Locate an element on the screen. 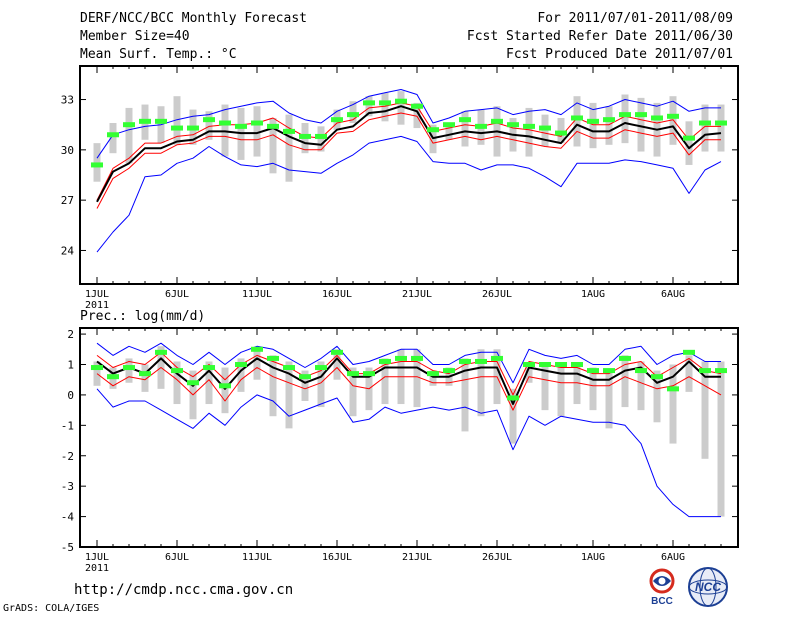 This screenshot has height=618, width=800. ncc-logo-text: NCC is located at coordinates (708, 587).